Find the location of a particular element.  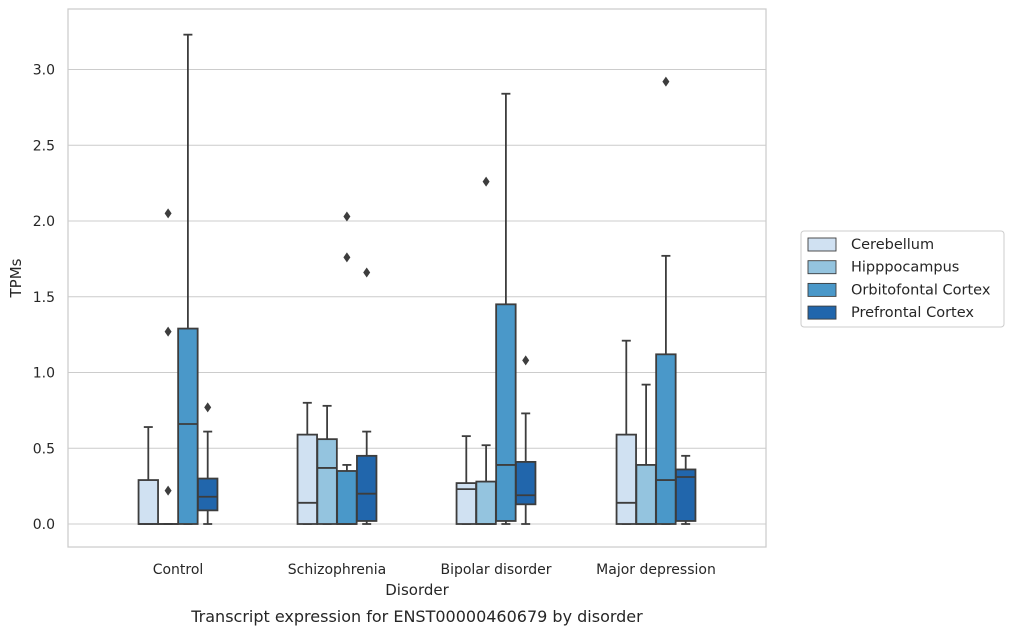

y-tick-label: 2.5 is located at coordinates (44, 146).